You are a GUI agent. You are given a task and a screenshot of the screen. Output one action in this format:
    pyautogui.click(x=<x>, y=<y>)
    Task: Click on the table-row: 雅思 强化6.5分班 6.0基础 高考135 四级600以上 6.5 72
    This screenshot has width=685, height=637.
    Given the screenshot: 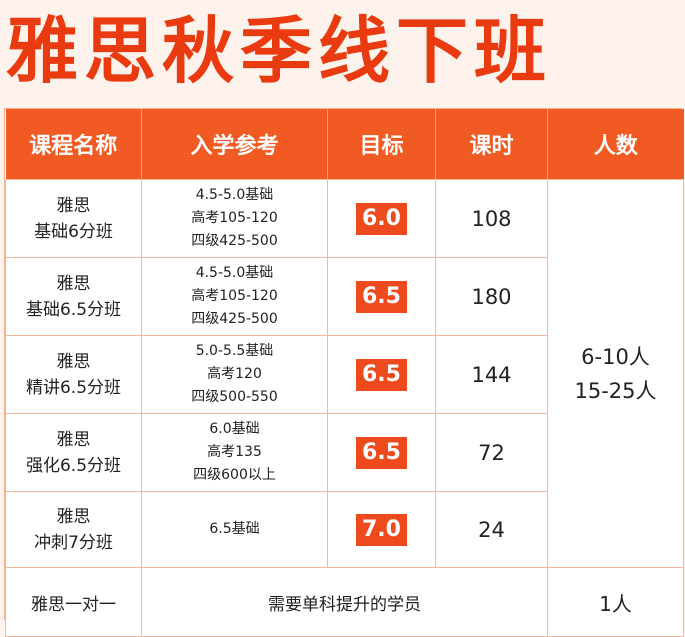 What is the action you would take?
    pyautogui.click(x=344, y=452)
    